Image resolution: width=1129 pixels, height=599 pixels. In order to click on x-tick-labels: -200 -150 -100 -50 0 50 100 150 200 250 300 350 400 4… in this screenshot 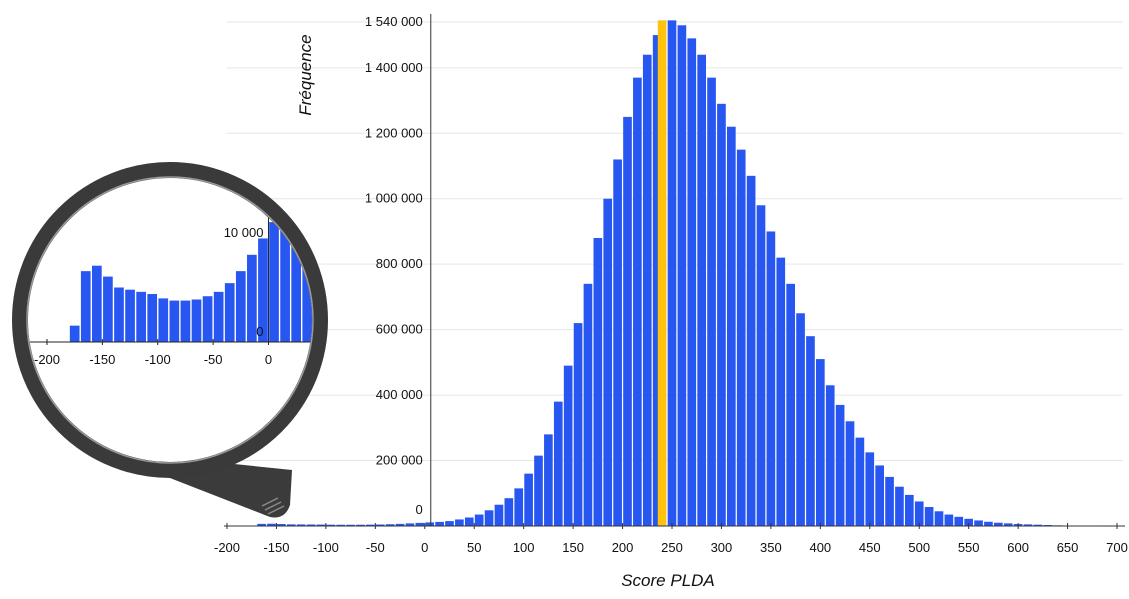, I will do `click(671, 539)`.